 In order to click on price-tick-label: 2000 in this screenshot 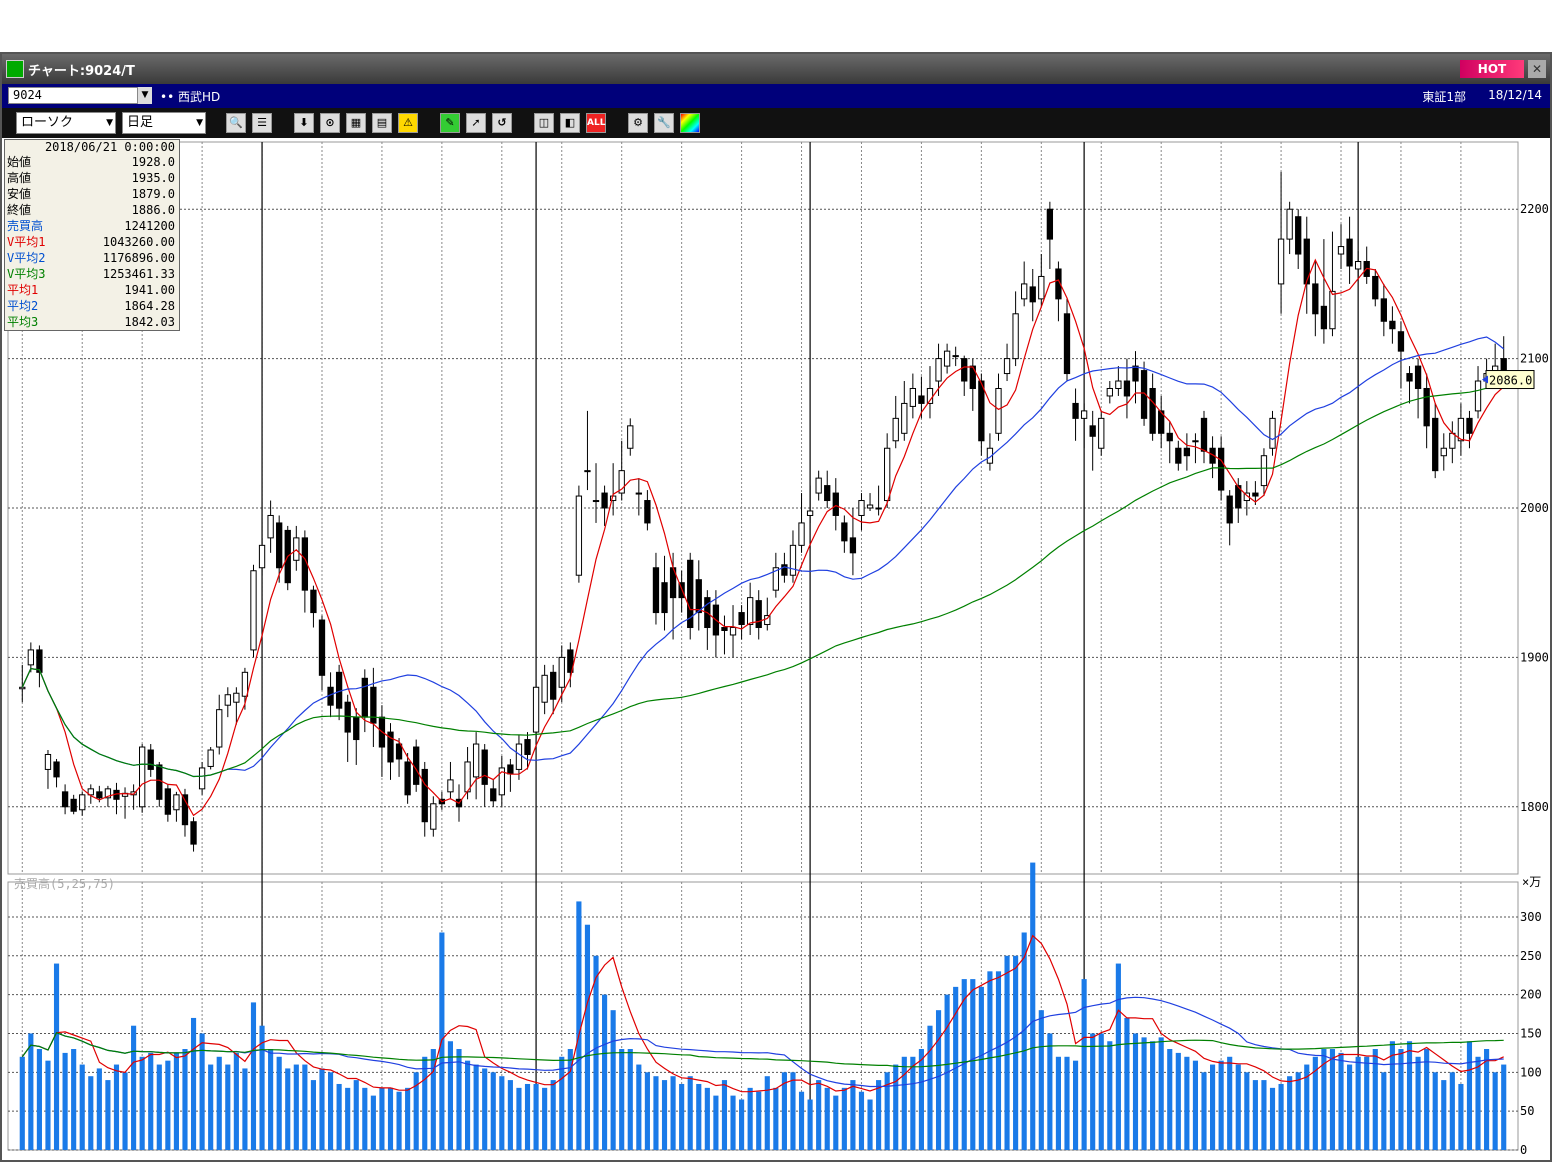, I will do `click(1534, 508)`.